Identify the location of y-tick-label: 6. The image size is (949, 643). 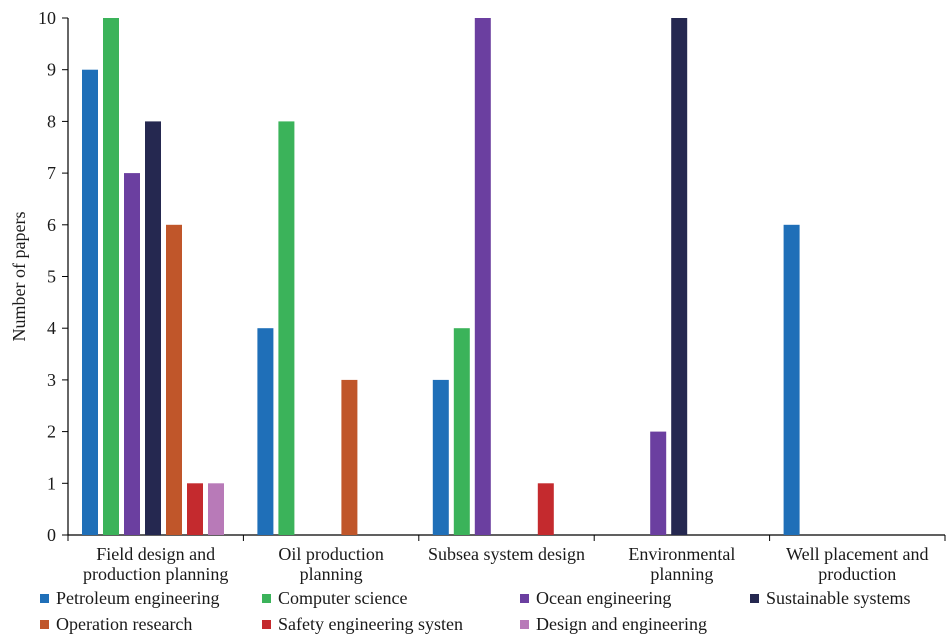
(51, 225).